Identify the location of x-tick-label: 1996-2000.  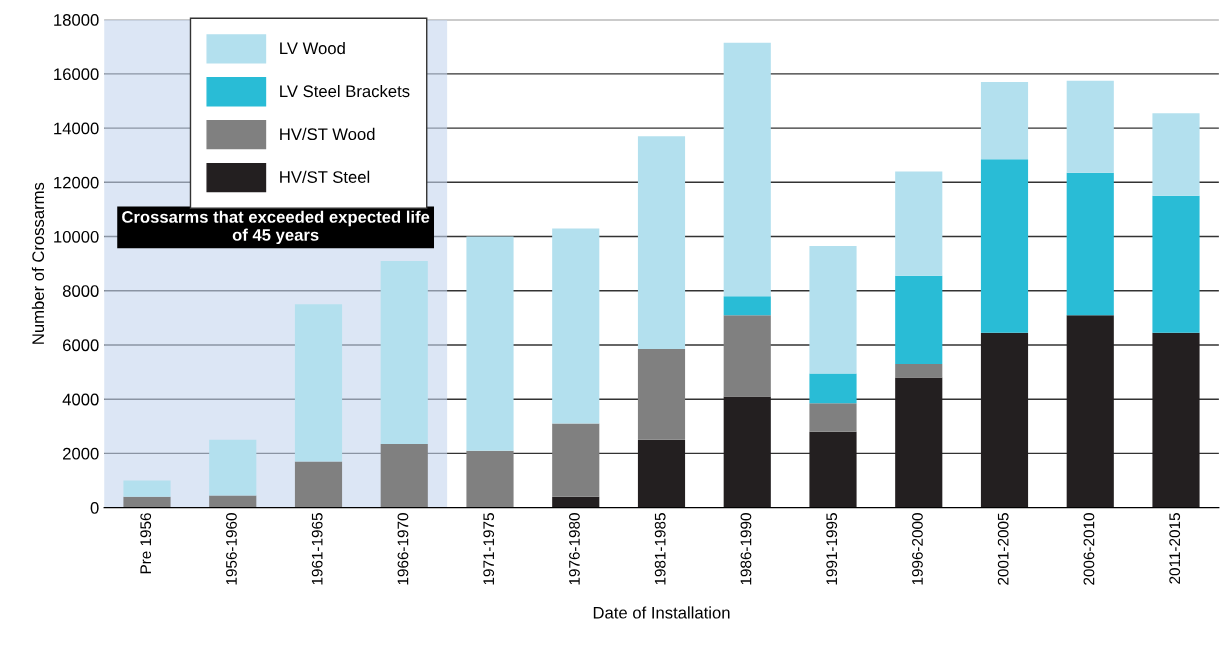
(917, 549).